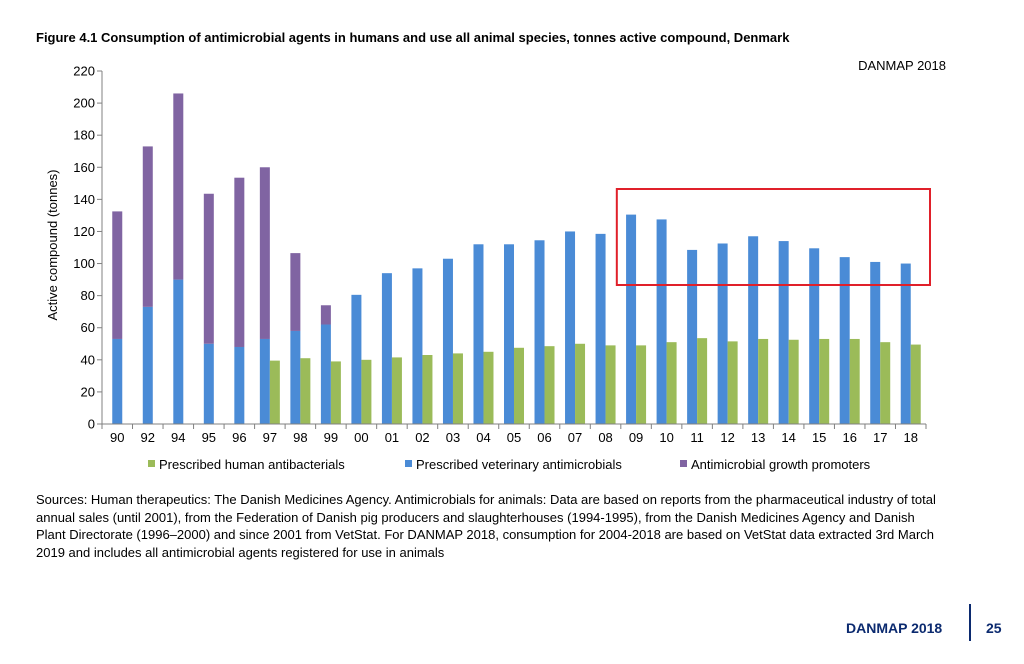 The image size is (1024, 664). I want to click on y-tick-label: 160, so click(84, 167).